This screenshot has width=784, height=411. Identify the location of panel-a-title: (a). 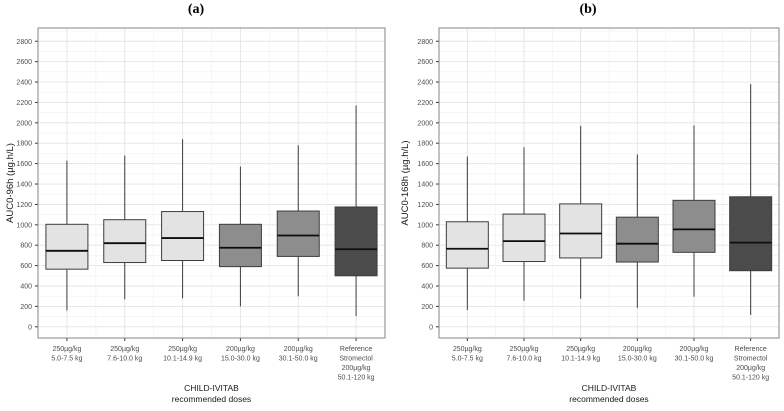
(196, 9).